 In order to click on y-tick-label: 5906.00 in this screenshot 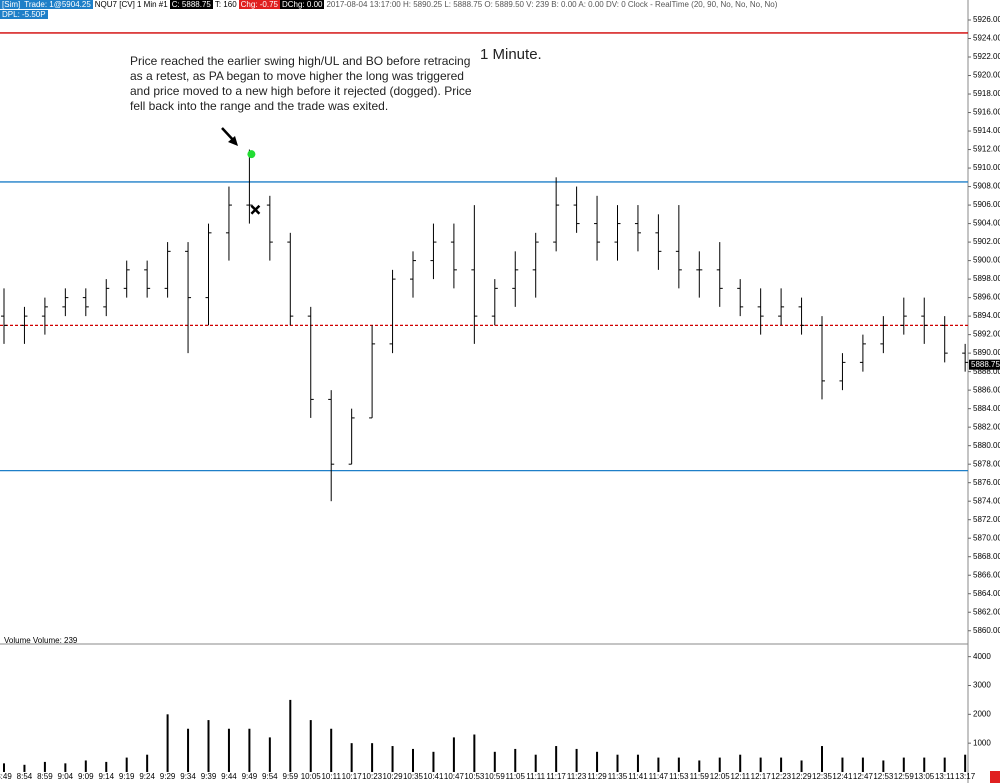, I will do `click(986, 204)`.